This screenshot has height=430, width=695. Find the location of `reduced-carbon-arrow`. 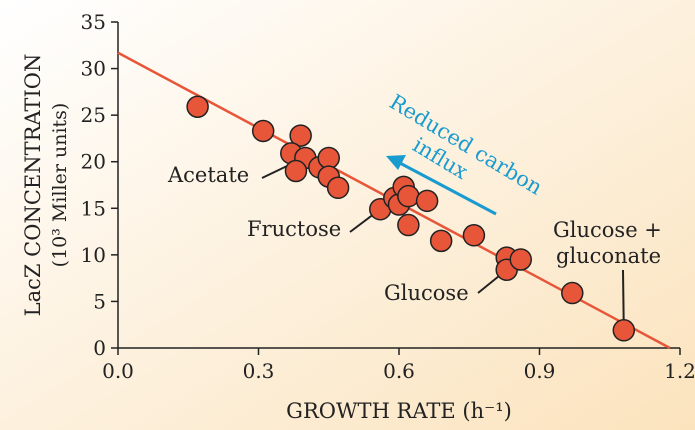

reduced-carbon-arrow is located at coordinates (447, 188).